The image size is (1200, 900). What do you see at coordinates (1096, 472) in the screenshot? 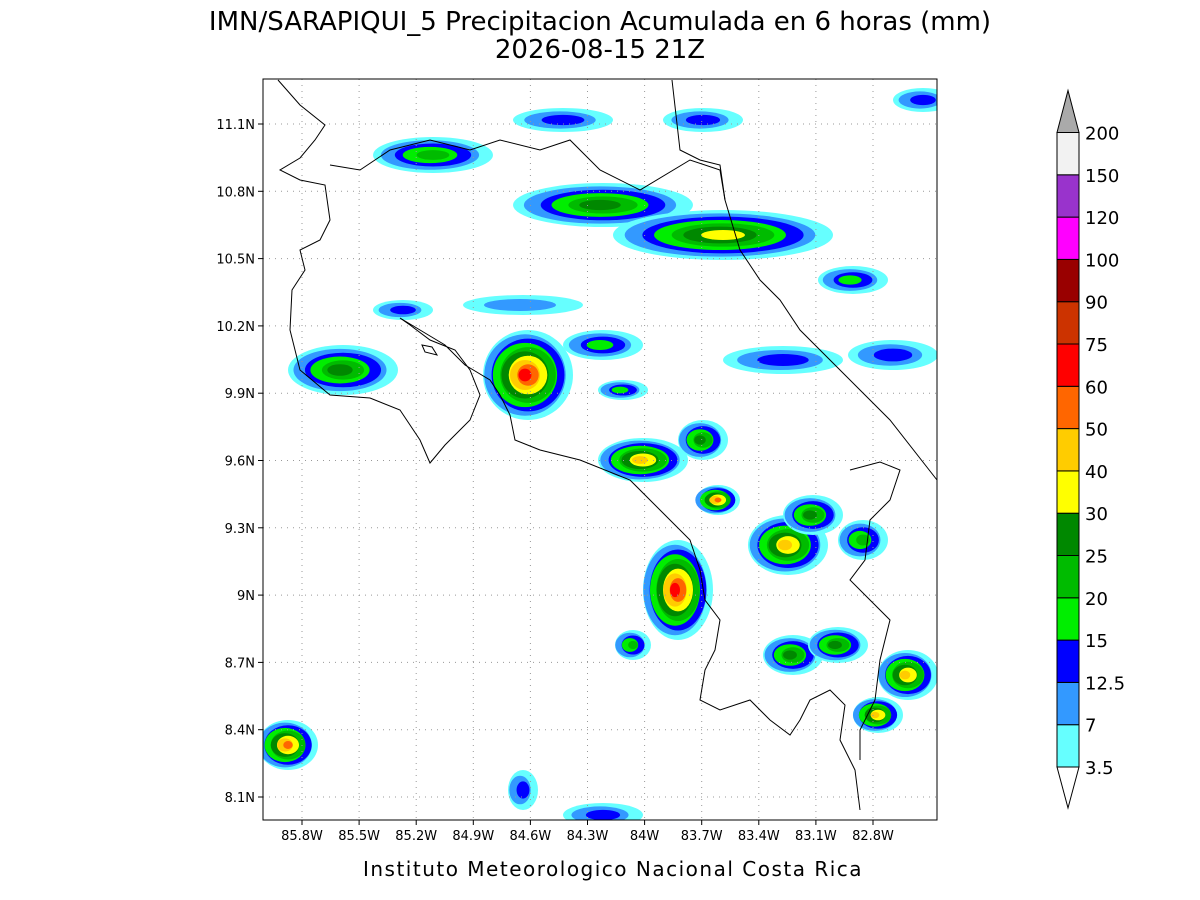
I see `colorbar-label: 40` at bounding box center [1096, 472].